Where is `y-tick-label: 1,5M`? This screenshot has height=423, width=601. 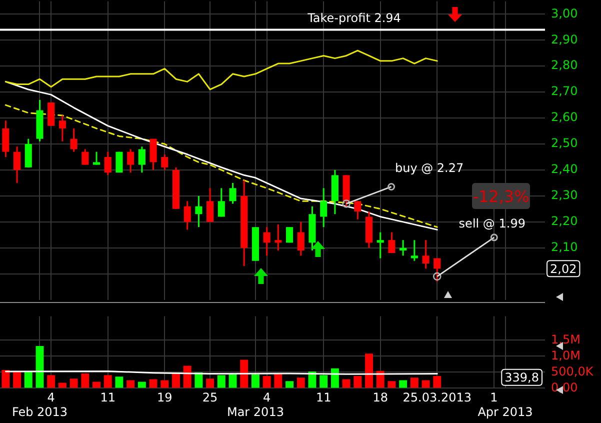
y-tick-label: 1,5M is located at coordinates (565, 339).